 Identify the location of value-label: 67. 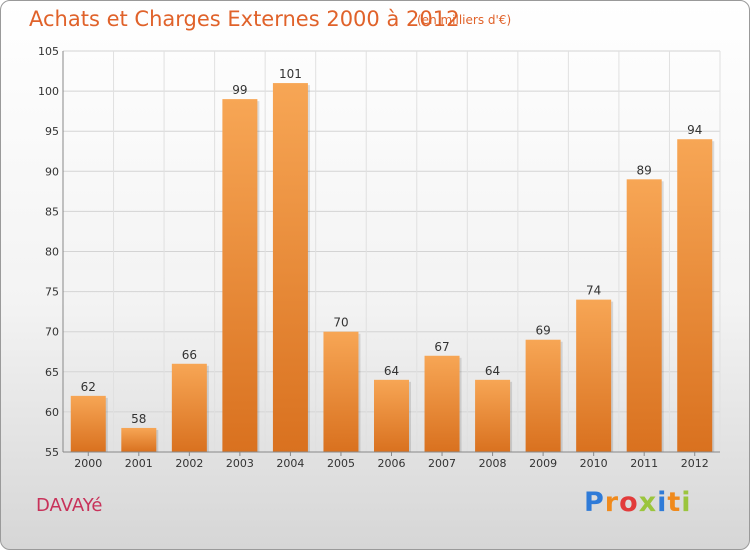
(441, 347).